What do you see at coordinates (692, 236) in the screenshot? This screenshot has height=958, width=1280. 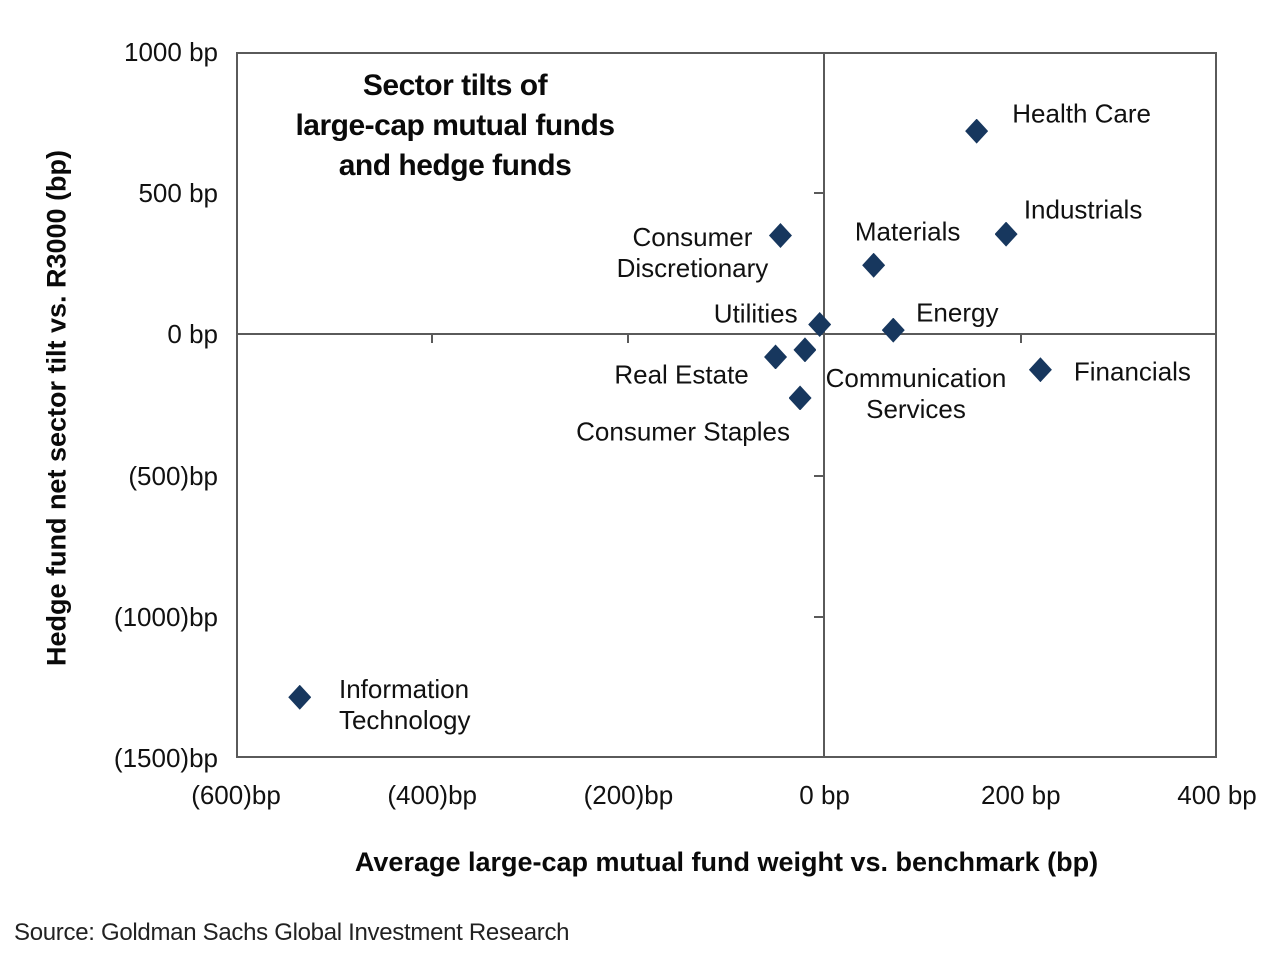 I see `data-point-label-line: Consumer` at bounding box center [692, 236].